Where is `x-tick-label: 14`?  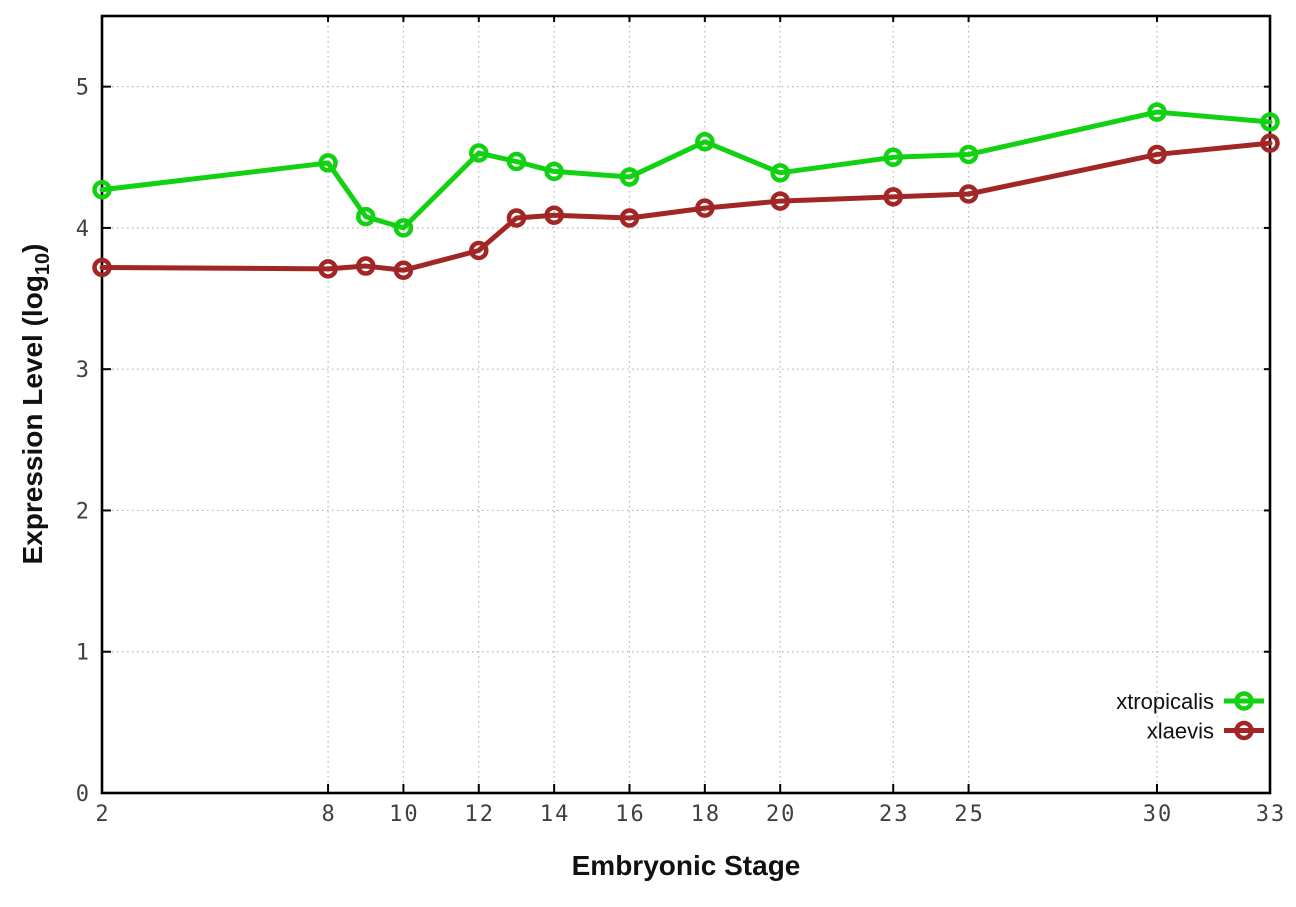
x-tick-label: 14 is located at coordinates (555, 814).